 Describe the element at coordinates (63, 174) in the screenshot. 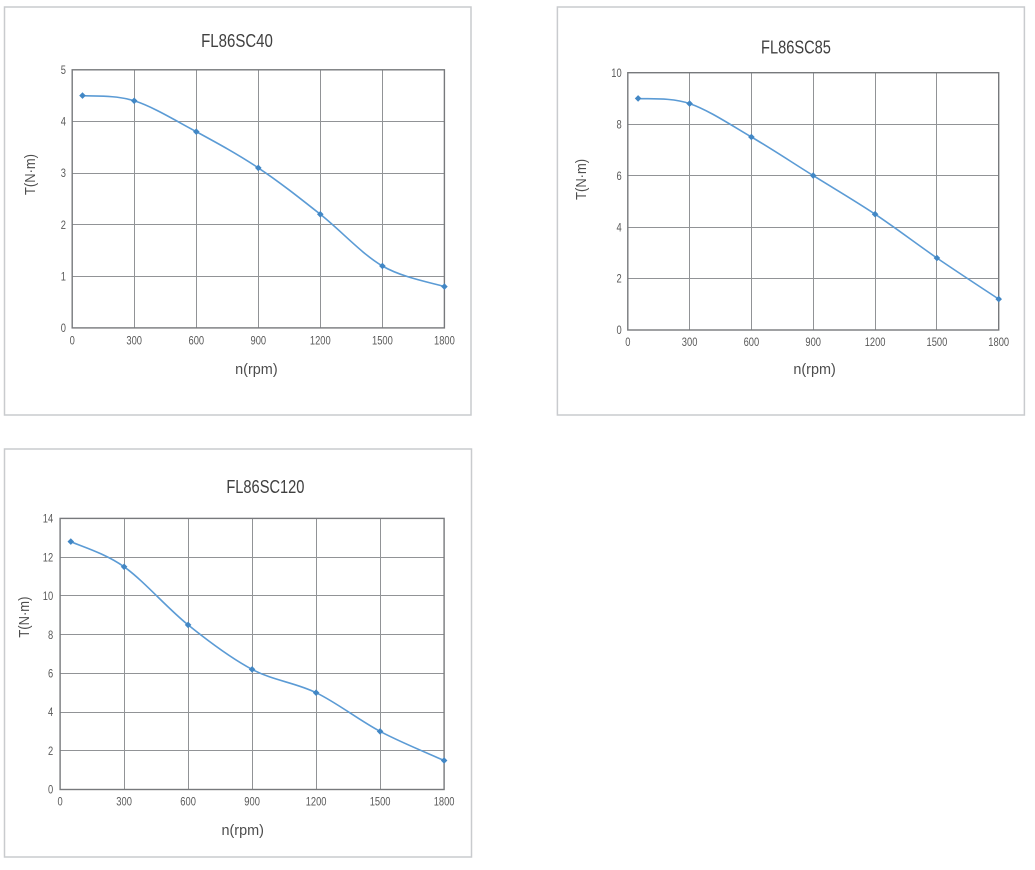

I see `svg-text: 3` at that location.